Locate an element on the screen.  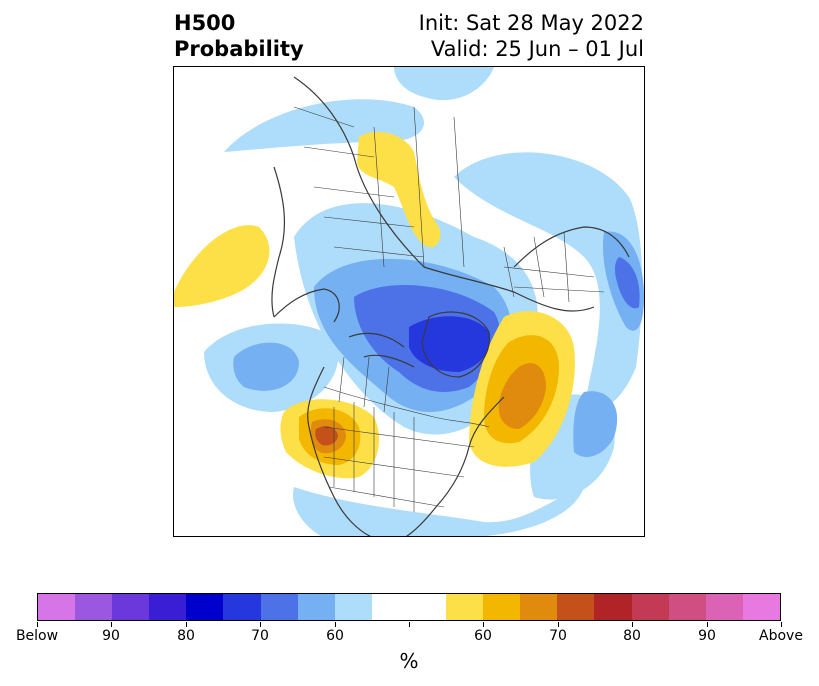
variable-title: H500 is located at coordinates (205, 23).